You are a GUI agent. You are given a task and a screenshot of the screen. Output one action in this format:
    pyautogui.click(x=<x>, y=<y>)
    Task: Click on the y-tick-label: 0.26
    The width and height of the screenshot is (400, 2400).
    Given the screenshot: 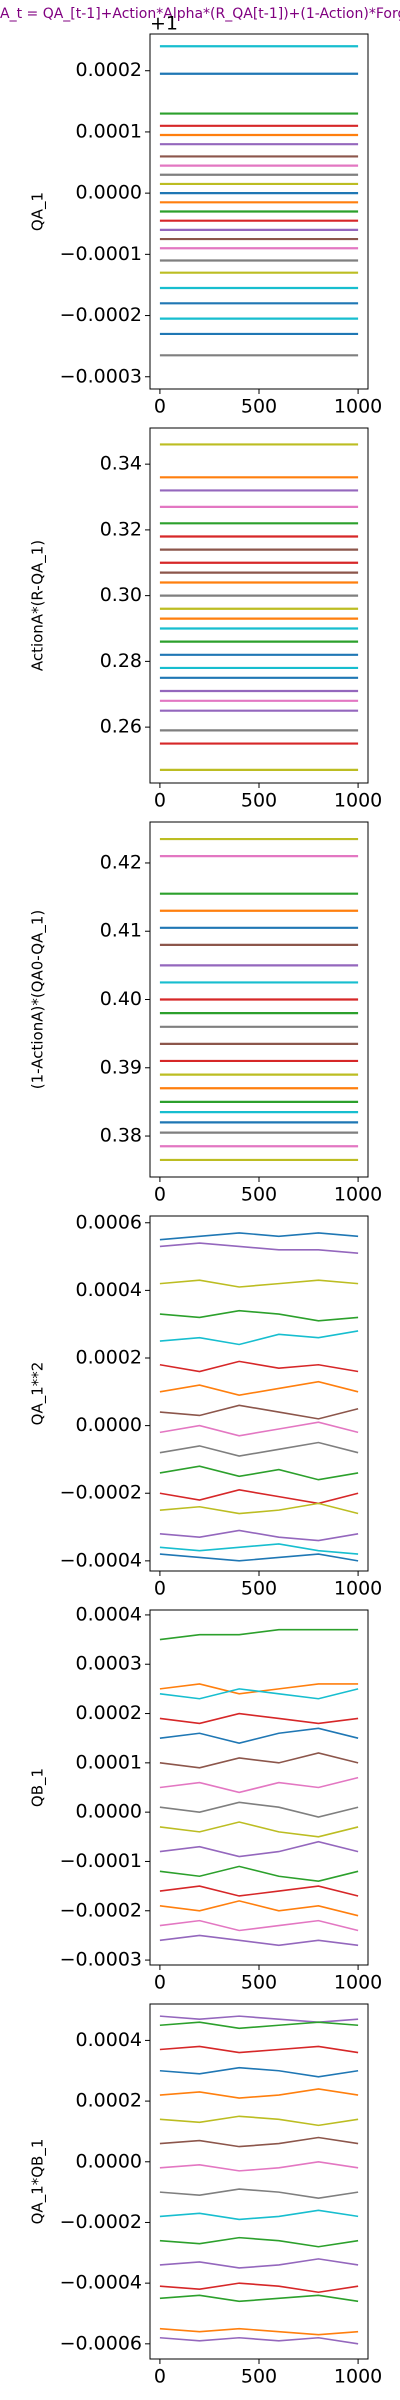 What is the action you would take?
    pyautogui.click(x=121, y=727)
    